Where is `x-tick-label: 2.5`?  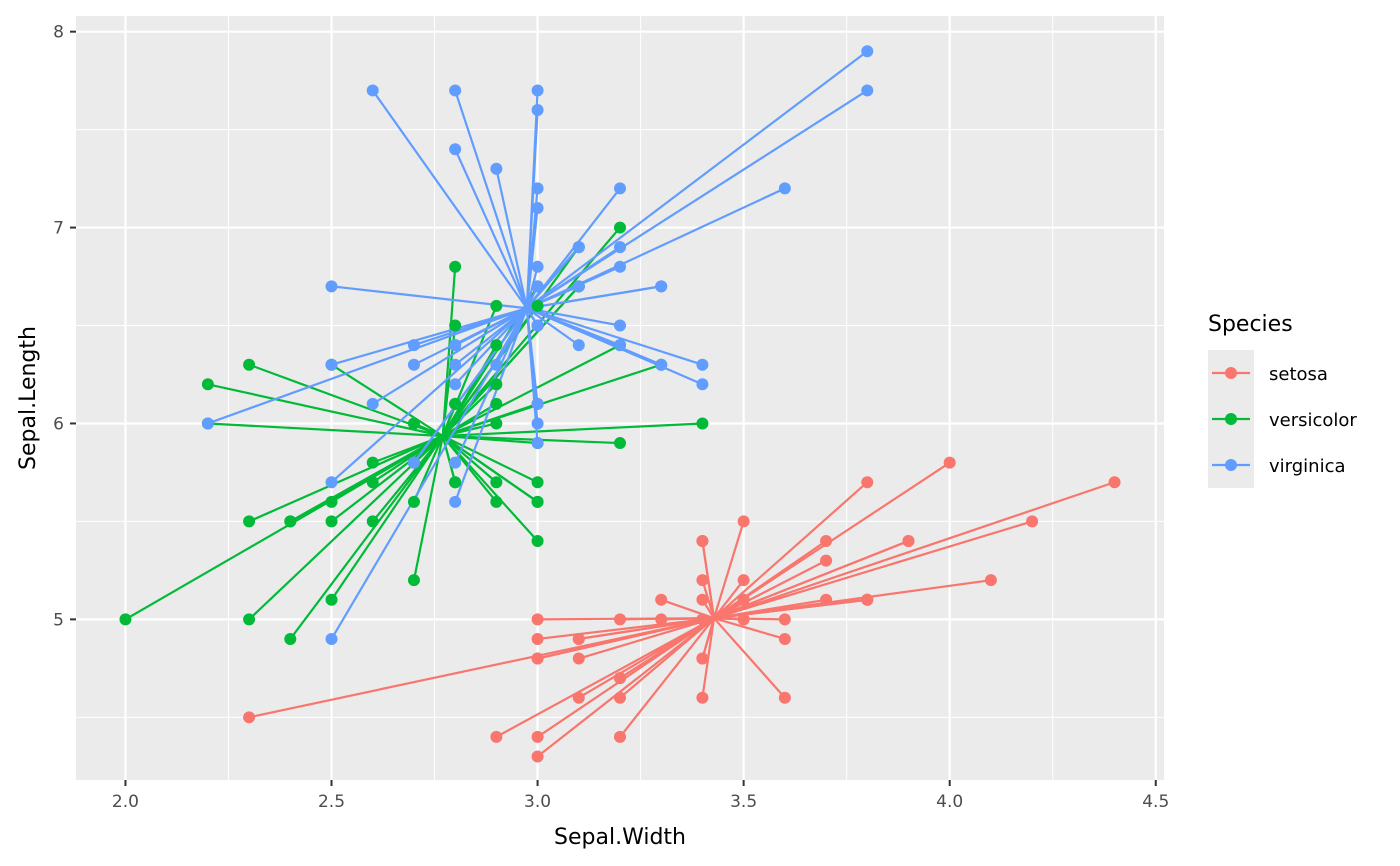 x-tick-label: 2.5 is located at coordinates (331, 802).